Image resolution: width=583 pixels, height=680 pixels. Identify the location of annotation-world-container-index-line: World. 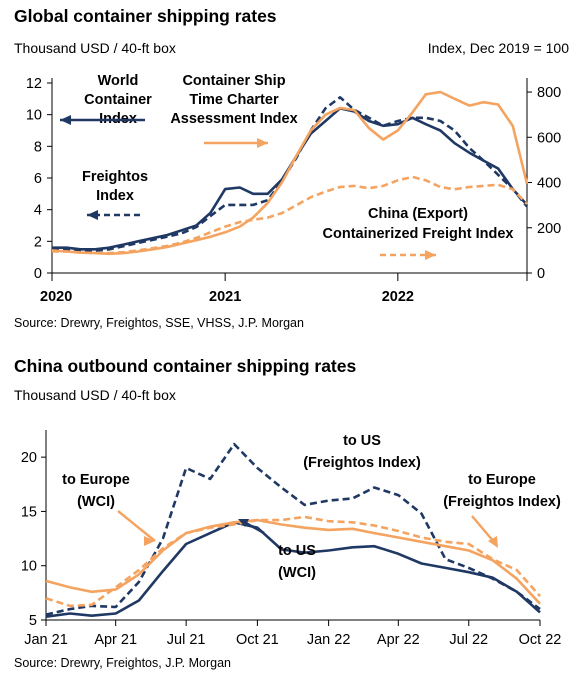
(118, 81).